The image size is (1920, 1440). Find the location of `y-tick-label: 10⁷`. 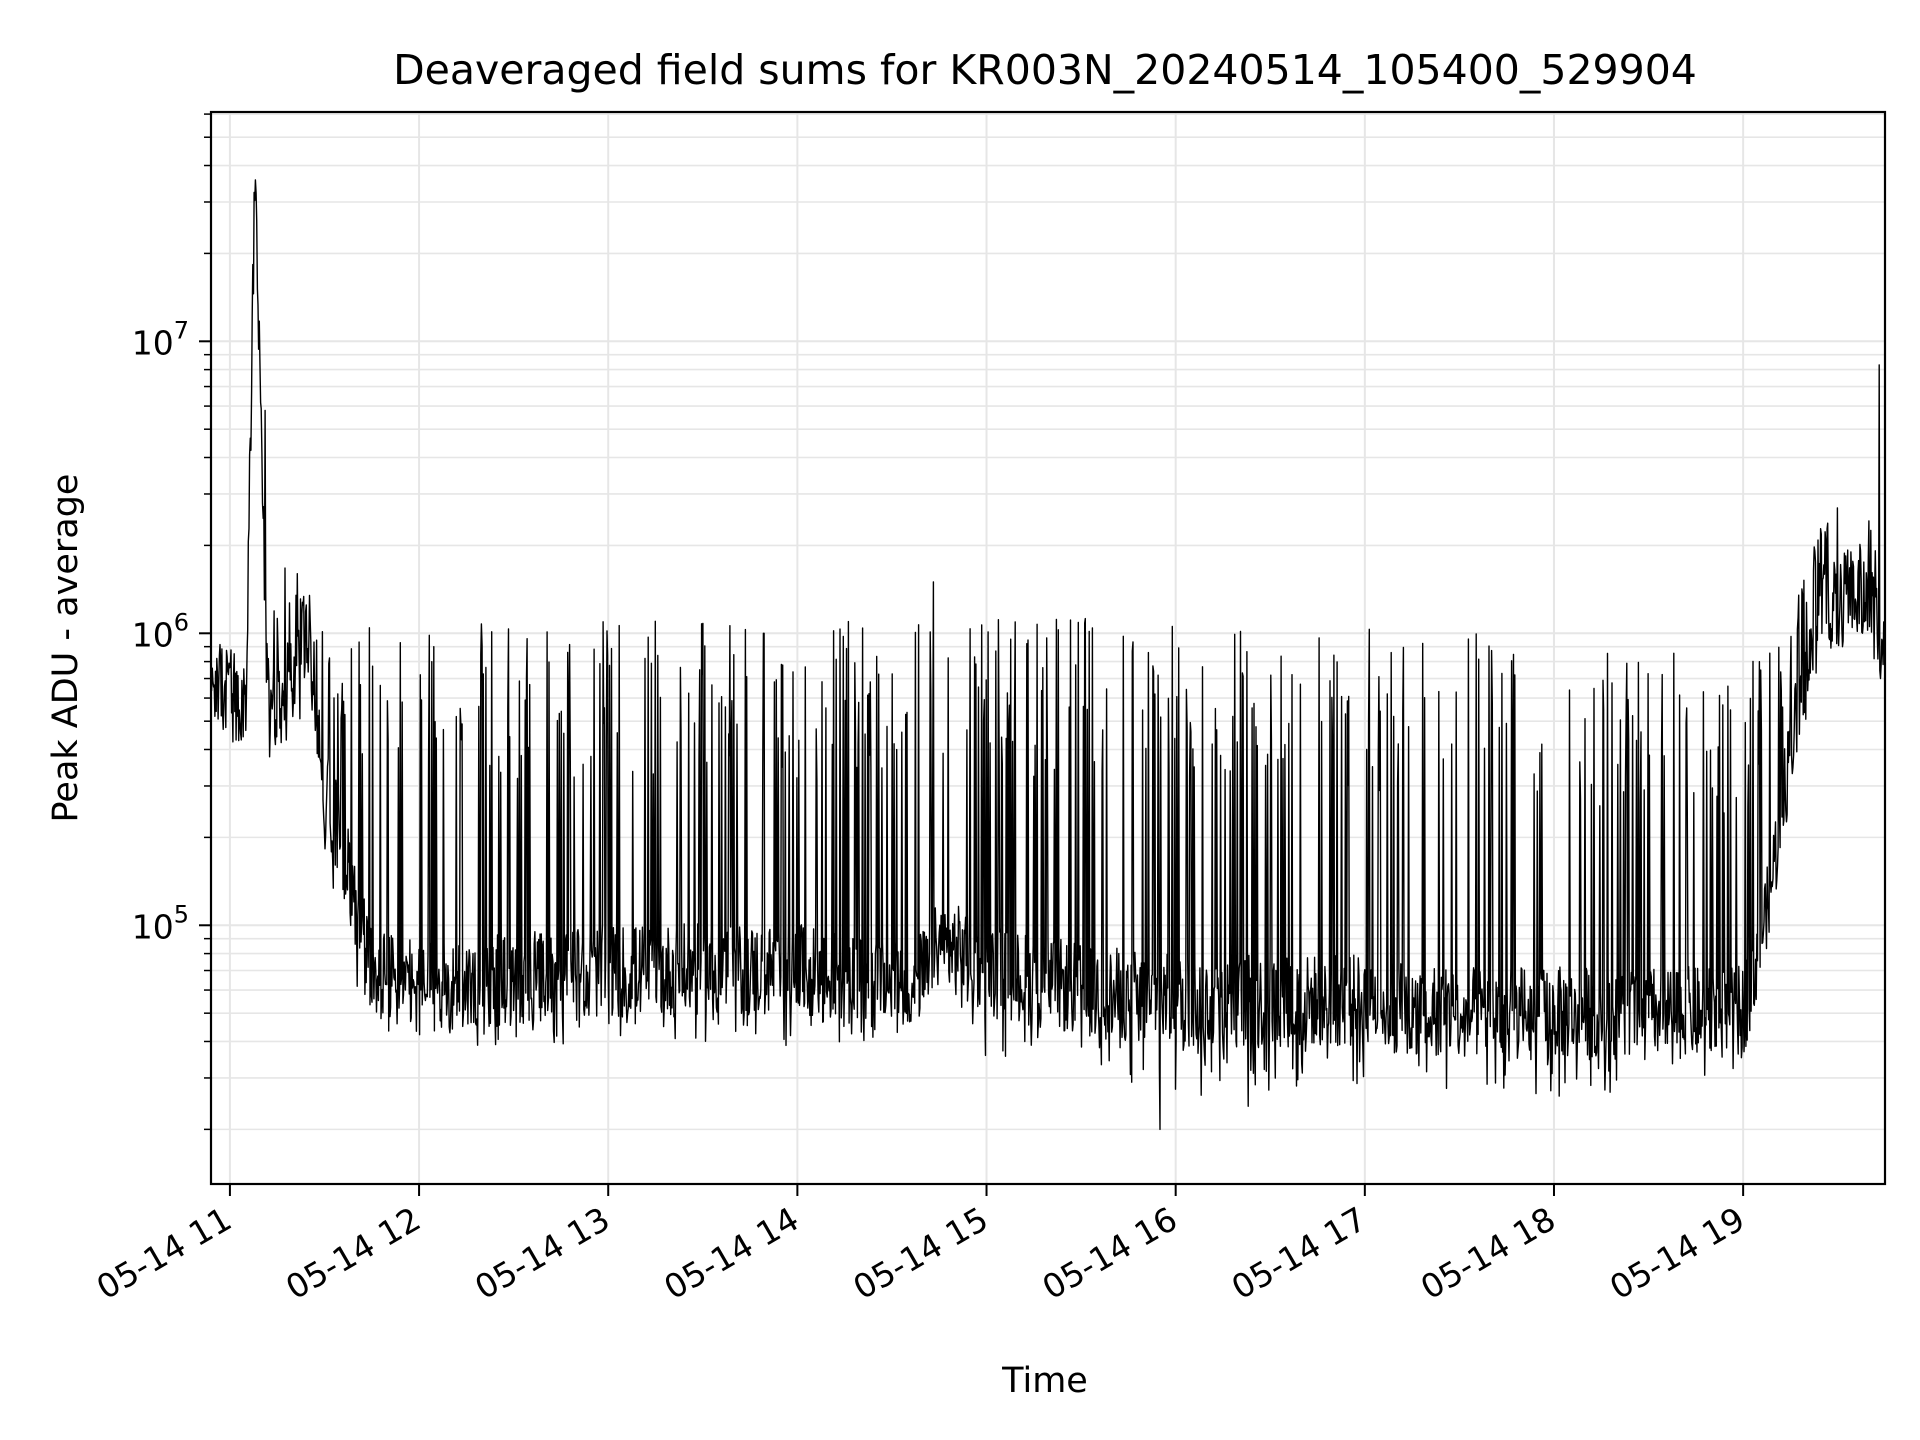

y-tick-label: 10⁷ is located at coordinates (160, 339).